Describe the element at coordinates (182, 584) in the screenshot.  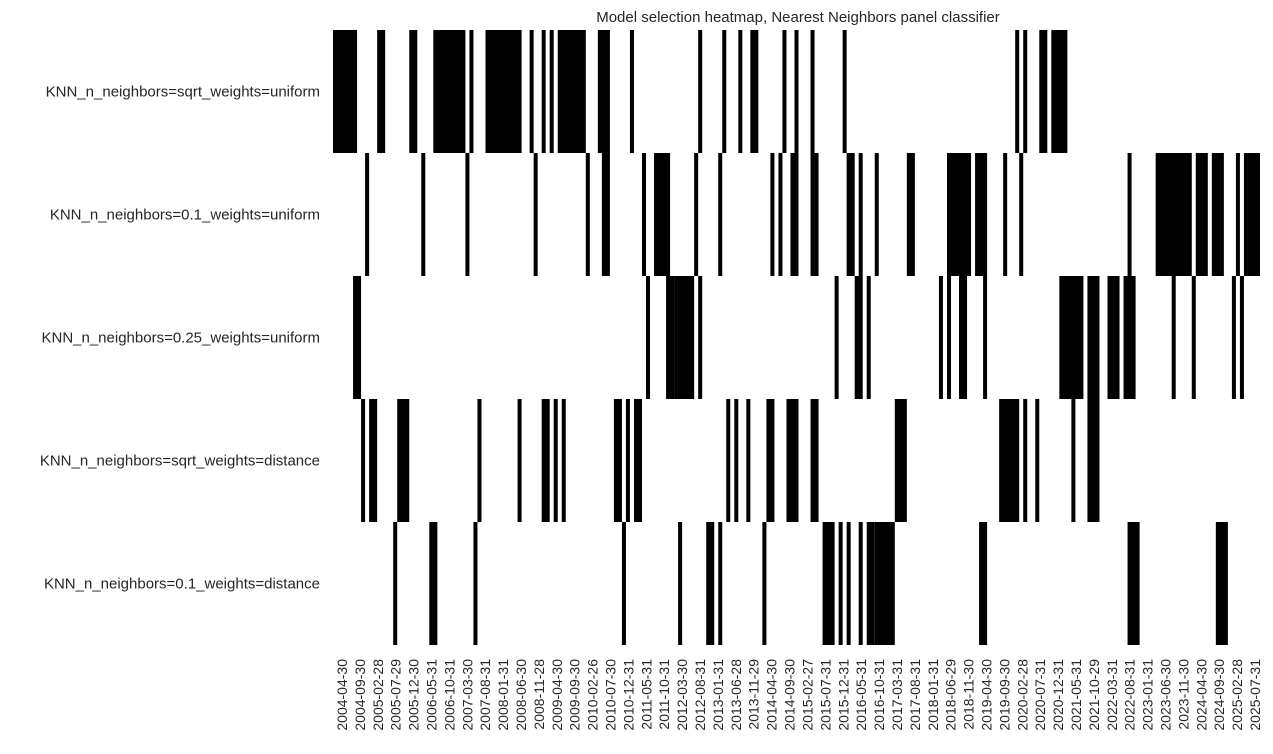
I see `row-label: KNN_n_neighbors=0.1_weights=distance` at that location.